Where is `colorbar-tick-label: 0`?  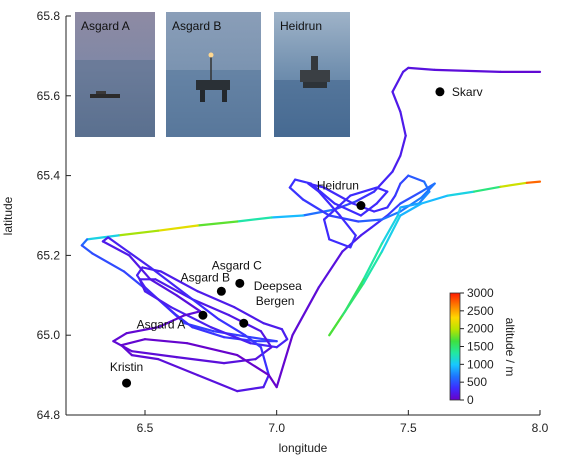 colorbar-tick-label: 0 is located at coordinates (470, 400).